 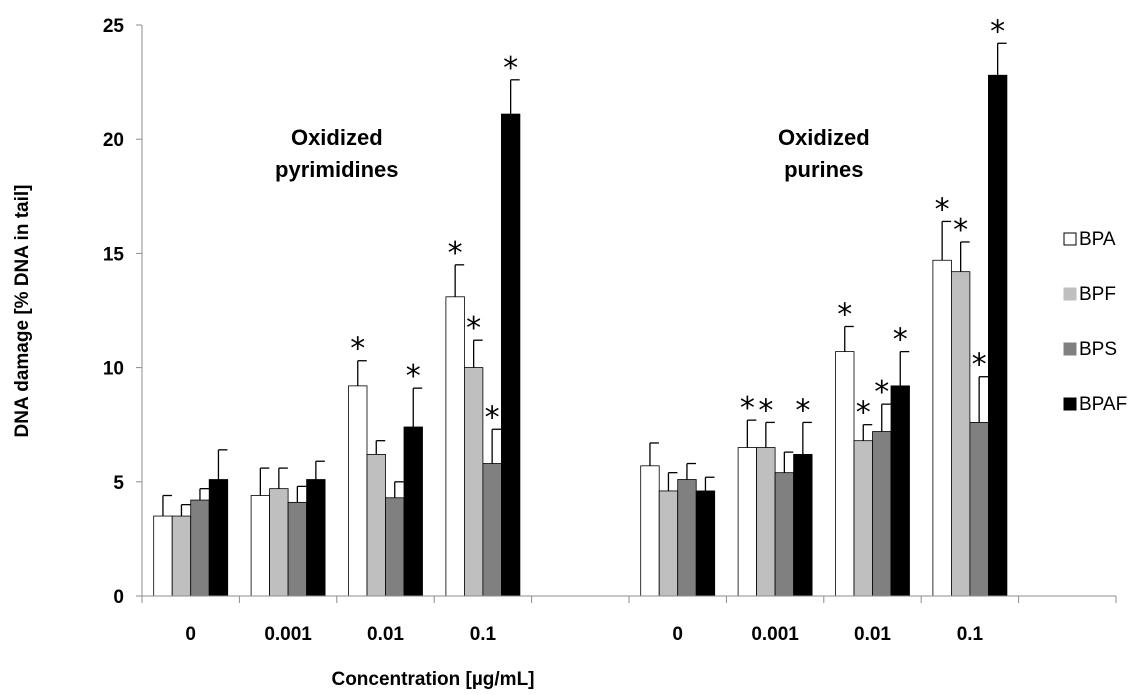 I want to click on y-axis-title: DNA damage [% DNA in tail], so click(x=22, y=310).